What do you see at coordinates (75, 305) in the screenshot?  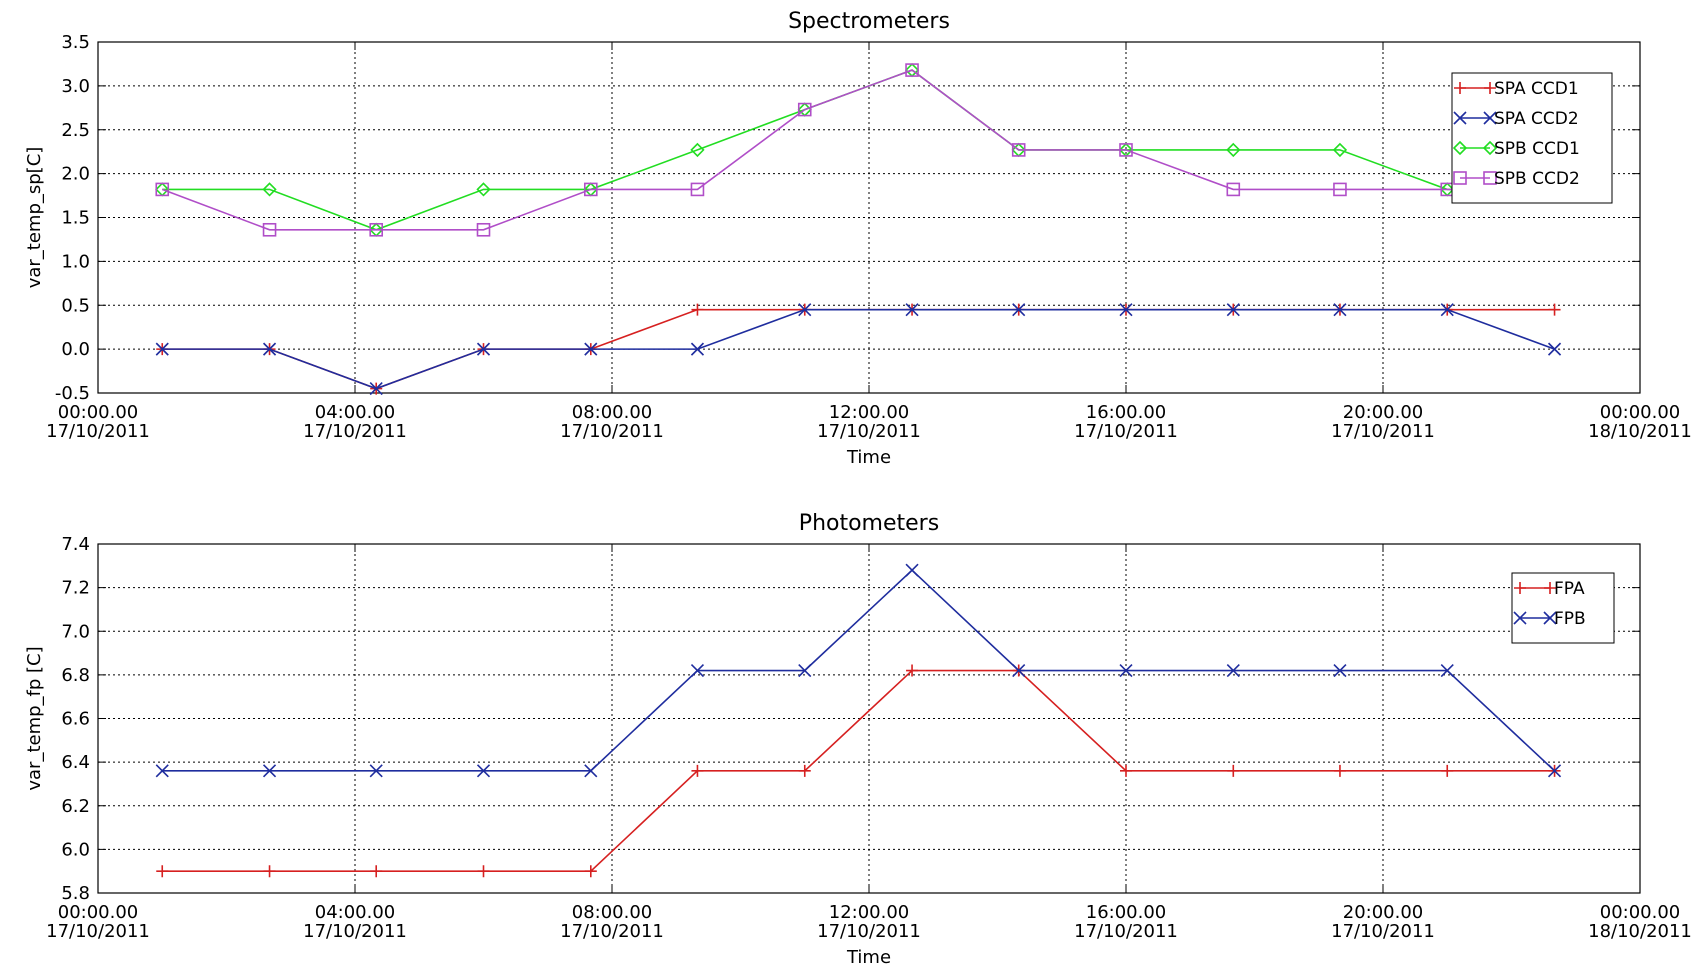 I see `y-tick-label: 0.5` at bounding box center [75, 305].